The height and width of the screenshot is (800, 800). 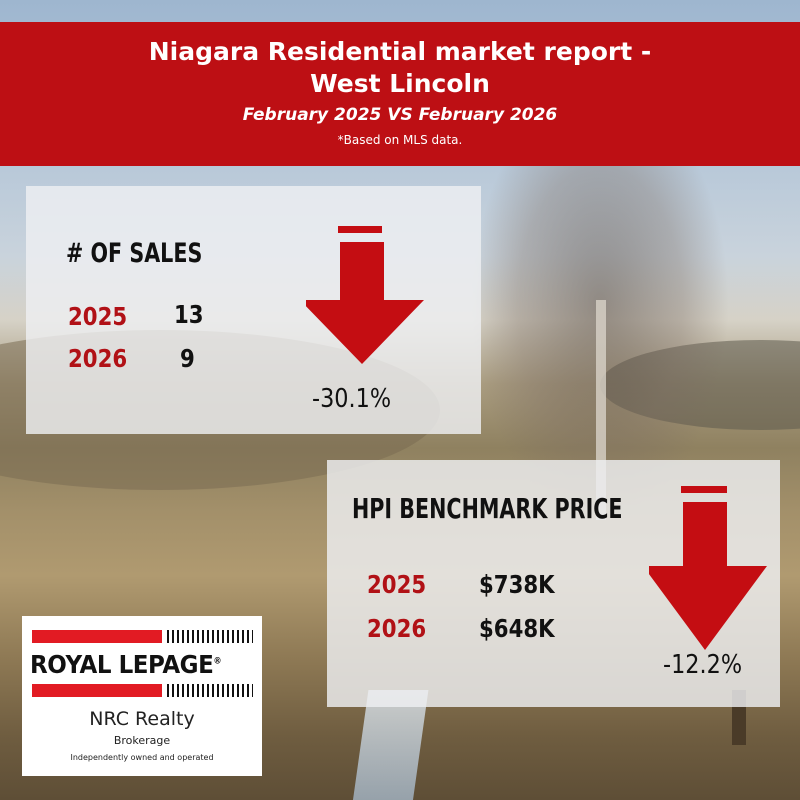 What do you see at coordinates (142, 719) in the screenshot?
I see `brokerage-name: NRC Realty` at bounding box center [142, 719].